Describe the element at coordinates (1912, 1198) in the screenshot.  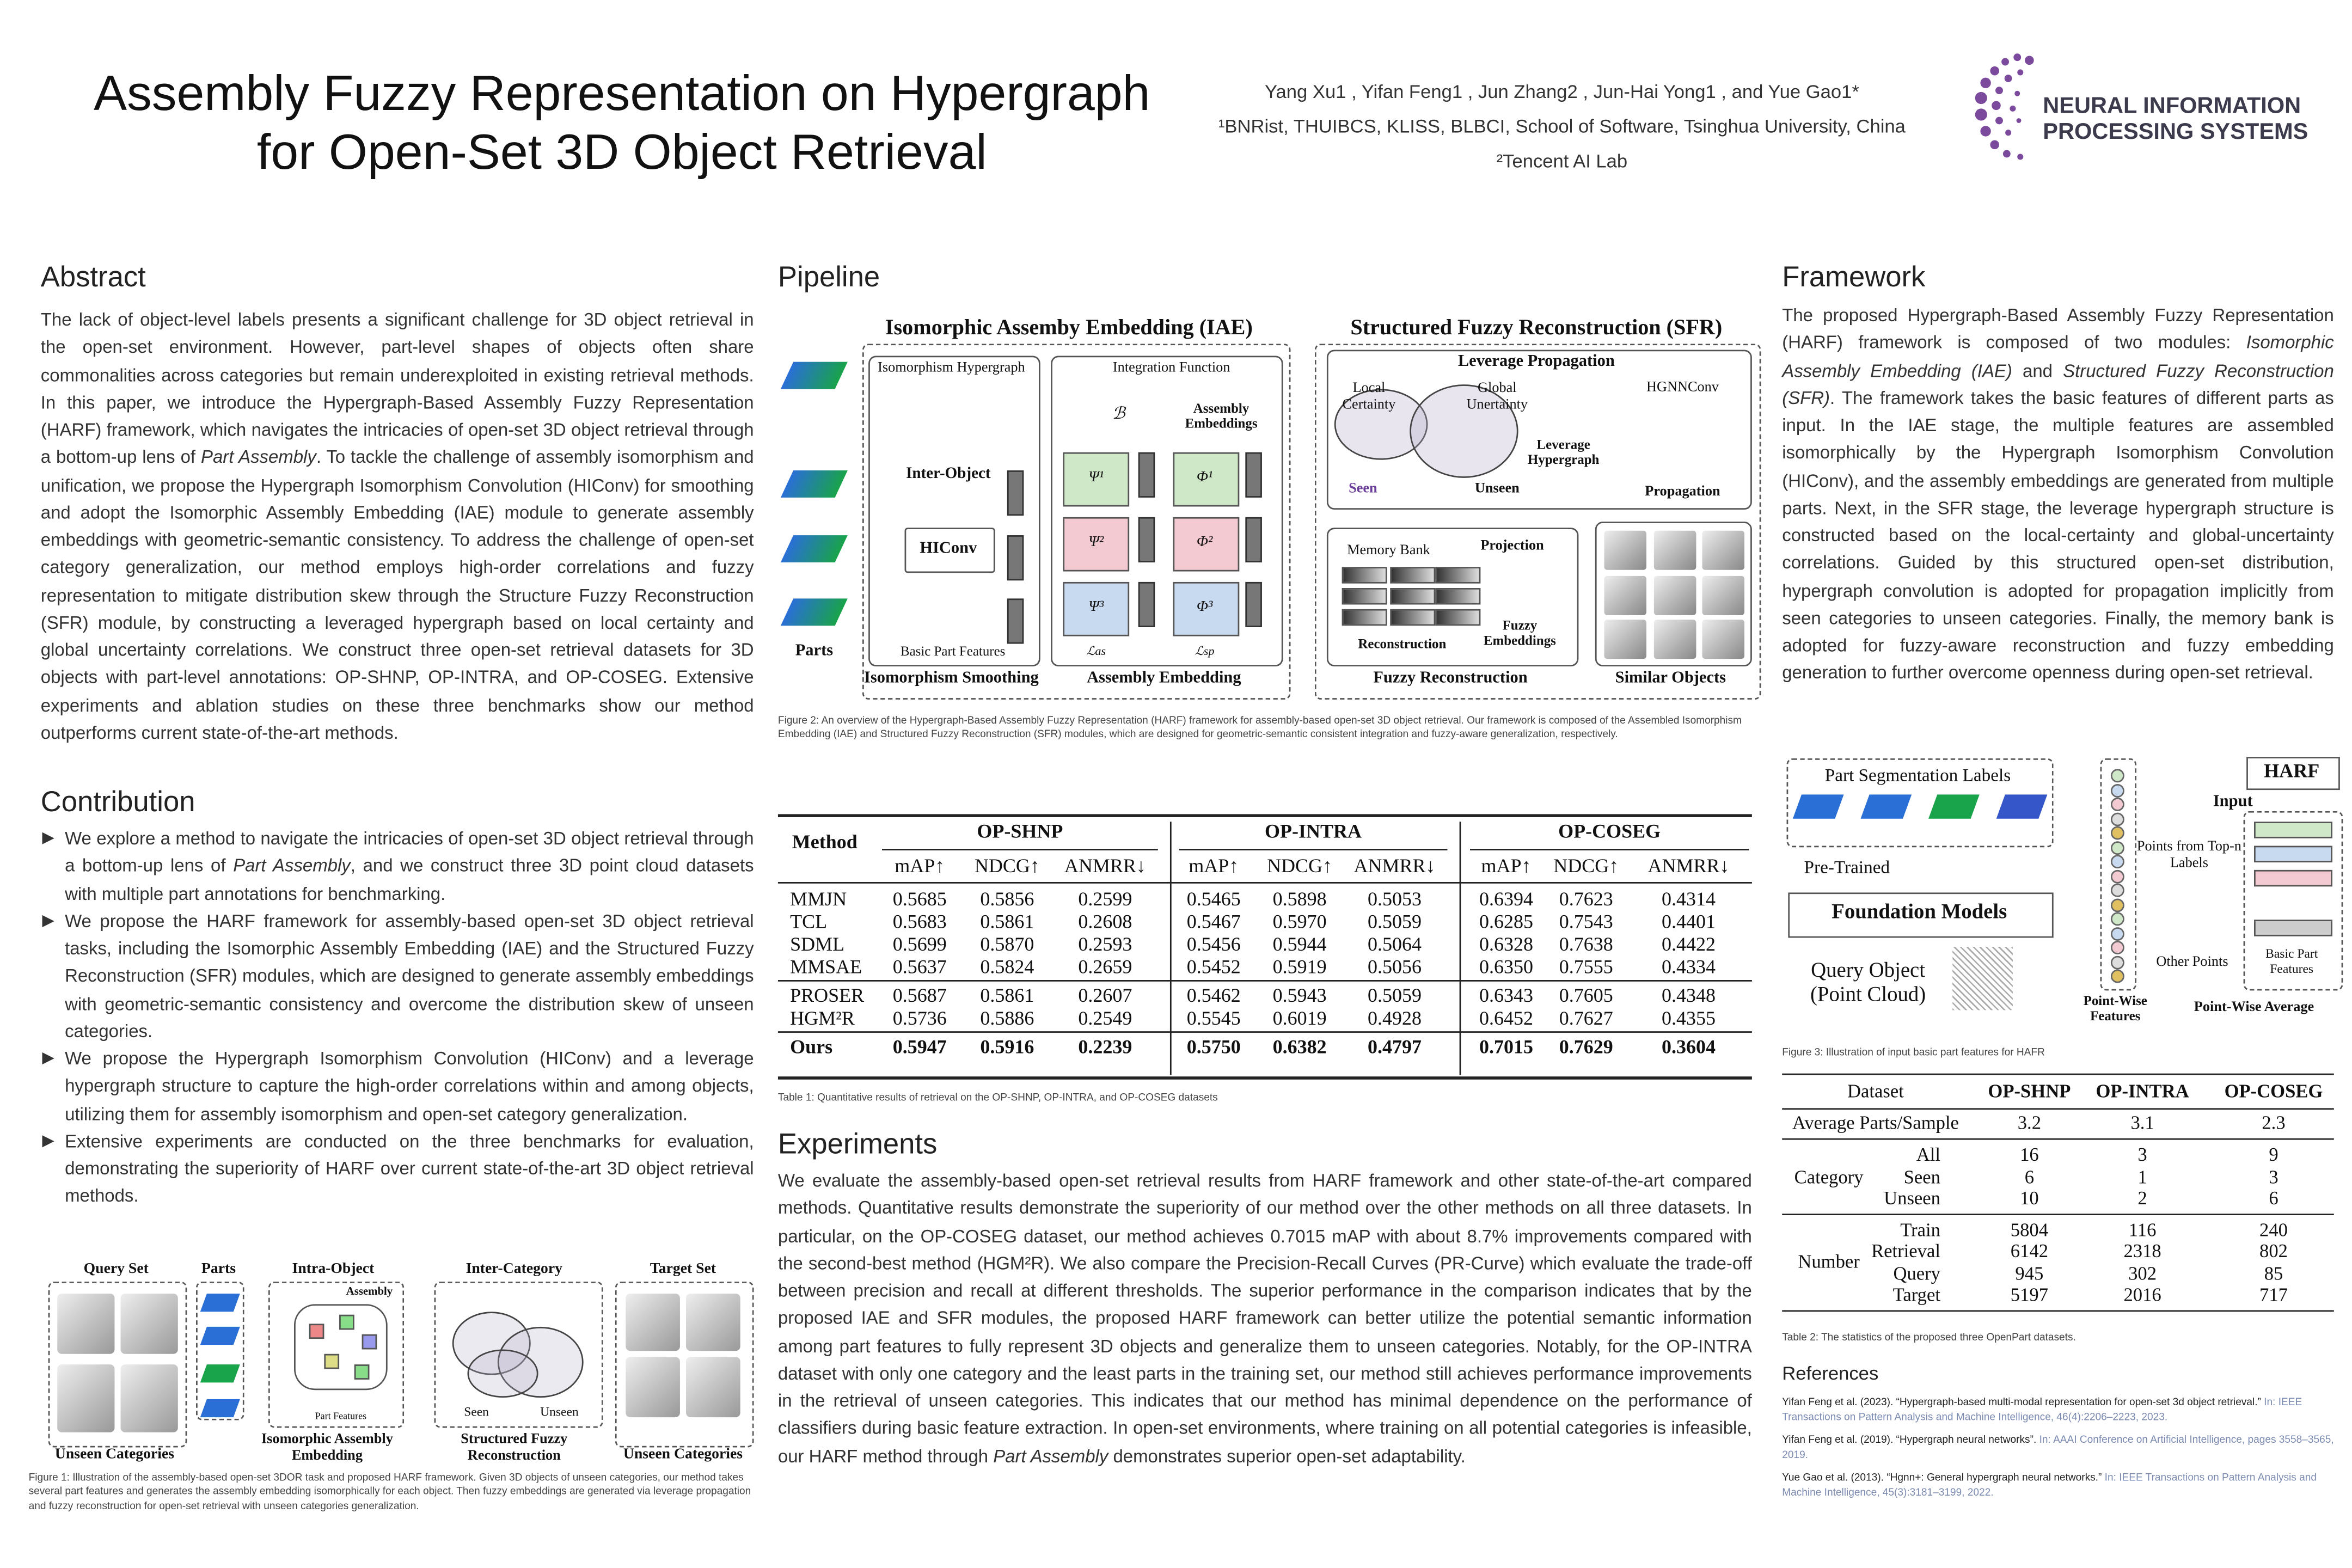
I see `table-cell: Unseen` at that location.